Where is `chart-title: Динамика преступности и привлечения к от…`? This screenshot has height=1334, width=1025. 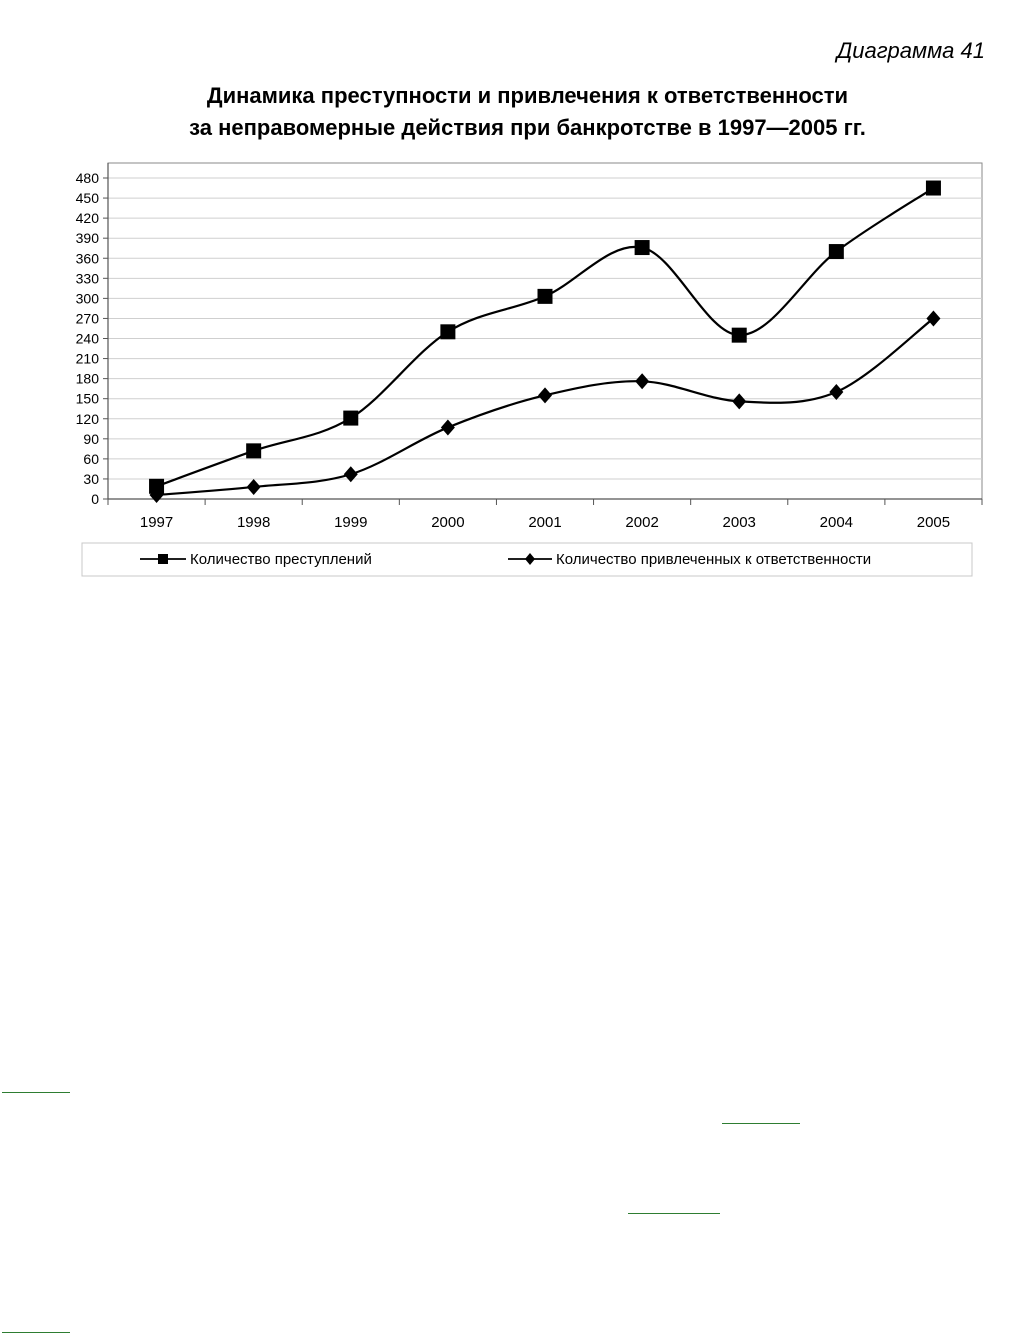
chart-title: Динамика преступности и привлечения к от… is located at coordinates (512, 112).